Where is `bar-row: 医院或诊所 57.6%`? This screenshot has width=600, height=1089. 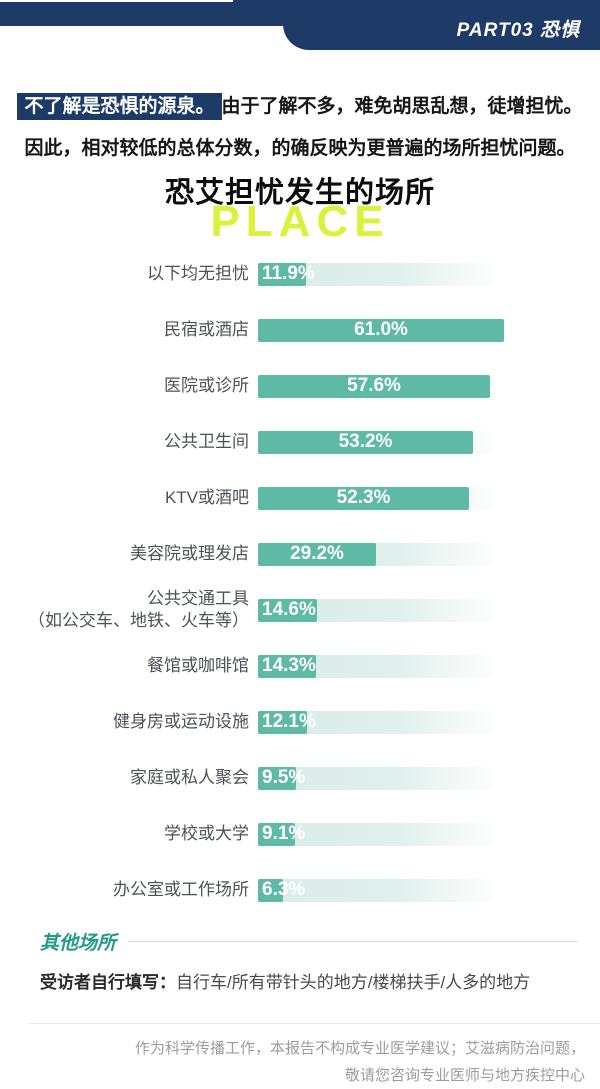 bar-row: 医院或诊所 57.6% is located at coordinates (300, 386).